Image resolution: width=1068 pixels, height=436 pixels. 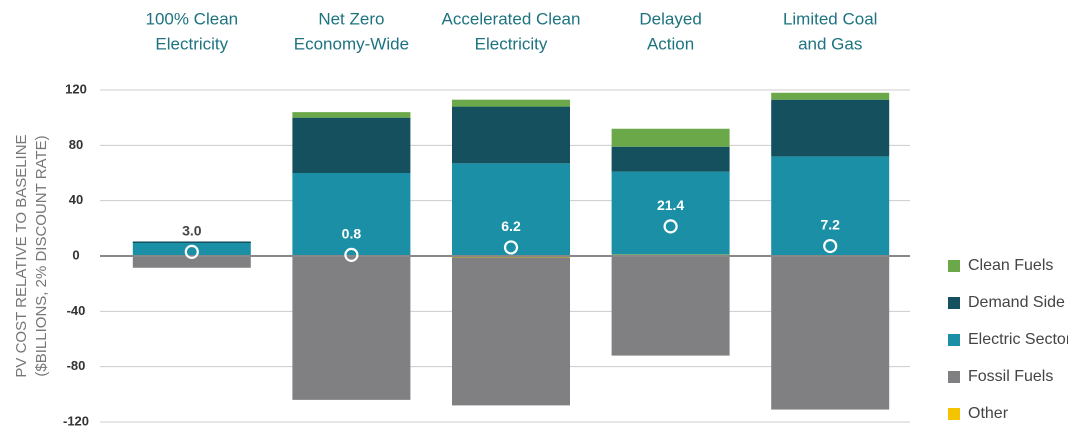 I want to click on x-category-label: and Gas, so click(x=830, y=43).